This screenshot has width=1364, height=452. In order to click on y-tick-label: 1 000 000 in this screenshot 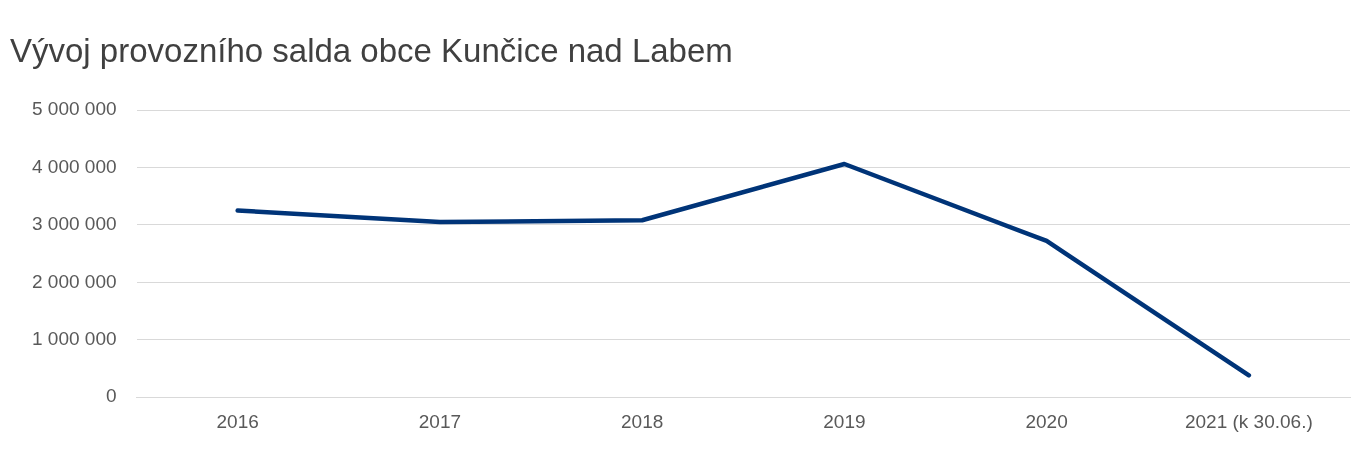, I will do `click(74, 338)`.